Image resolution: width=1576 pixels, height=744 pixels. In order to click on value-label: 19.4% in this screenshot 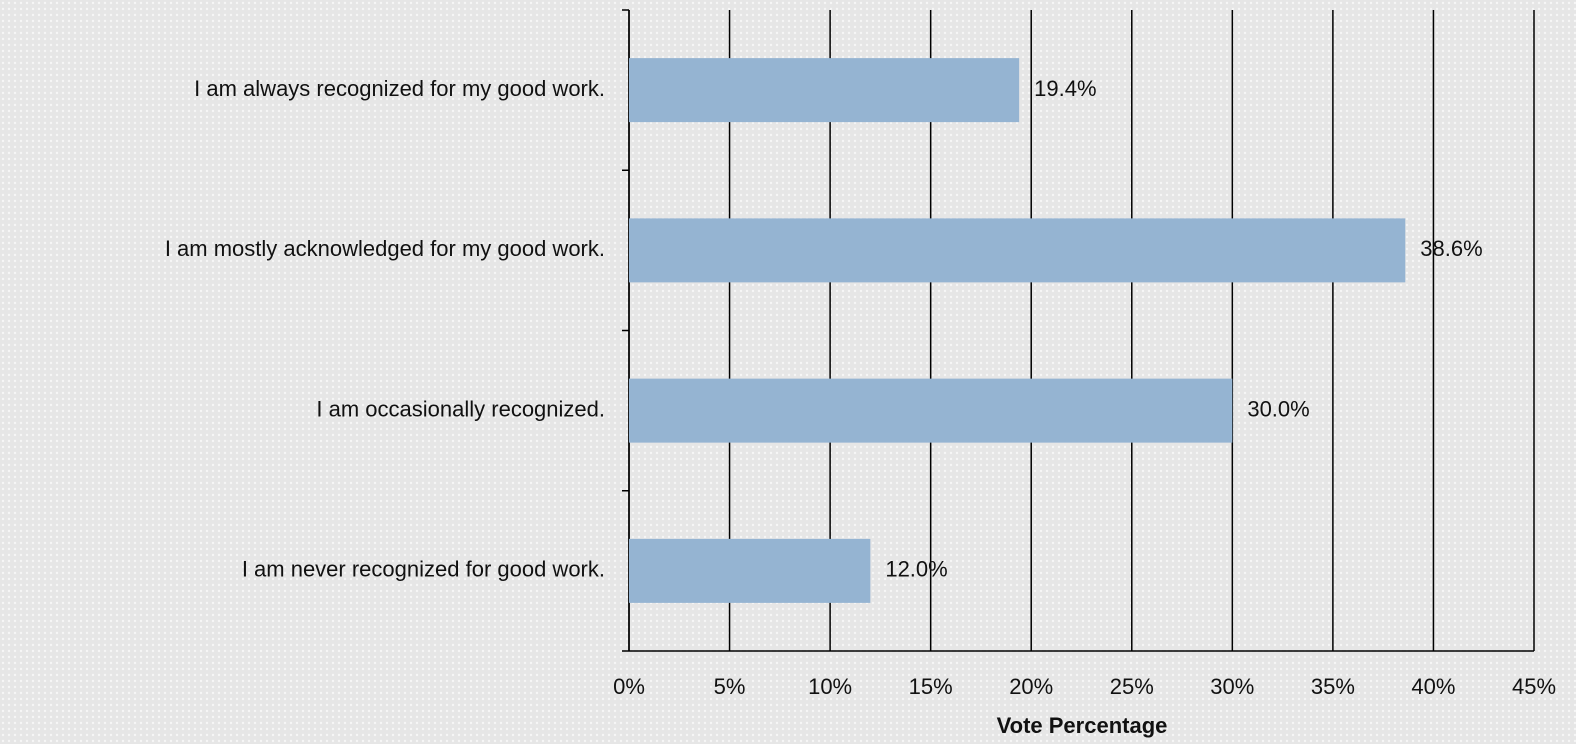, I will do `click(1065, 88)`.